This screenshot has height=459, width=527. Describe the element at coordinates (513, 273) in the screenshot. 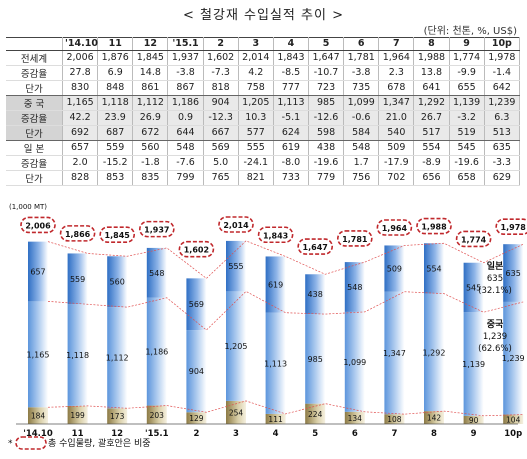

I see `bar-japan-label: 635` at that location.